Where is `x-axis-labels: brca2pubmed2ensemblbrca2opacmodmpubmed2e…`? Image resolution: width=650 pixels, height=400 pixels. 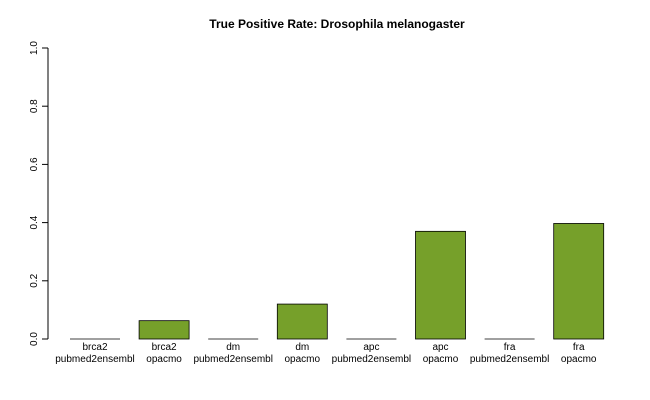
x-axis-labels: brca2pubmed2ensemblbrca2opacmodmpubmed2e… is located at coordinates (326, 353).